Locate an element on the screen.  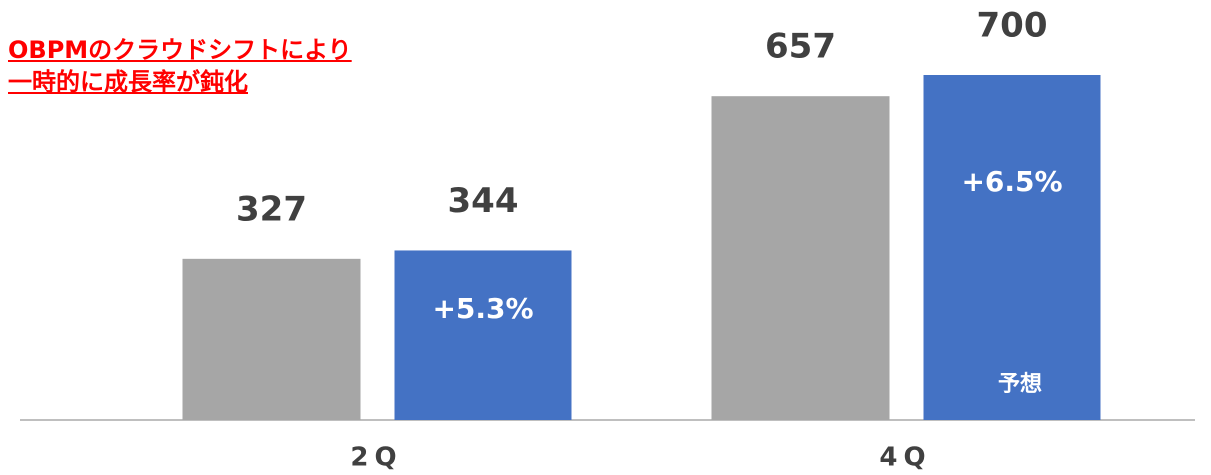
x-tick-label: 4Q is located at coordinates (905, 458).